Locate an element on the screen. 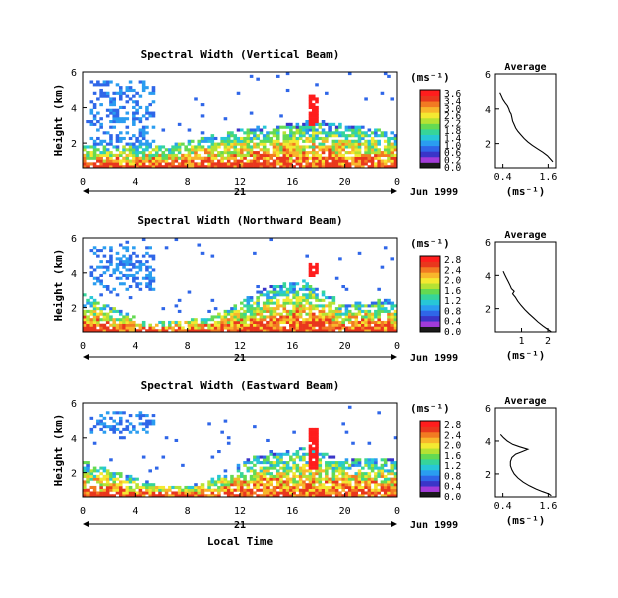 This screenshot has width=618, height=598. date-label: Jun 1999 is located at coordinates (434, 192).